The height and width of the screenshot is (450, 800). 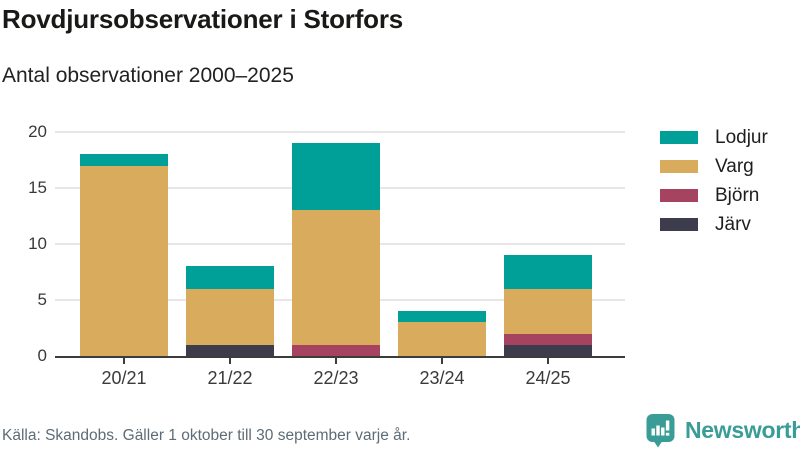 What do you see at coordinates (148, 75) in the screenshot?
I see `chart-subtitle: Antal observationer 2000–2025` at bounding box center [148, 75].